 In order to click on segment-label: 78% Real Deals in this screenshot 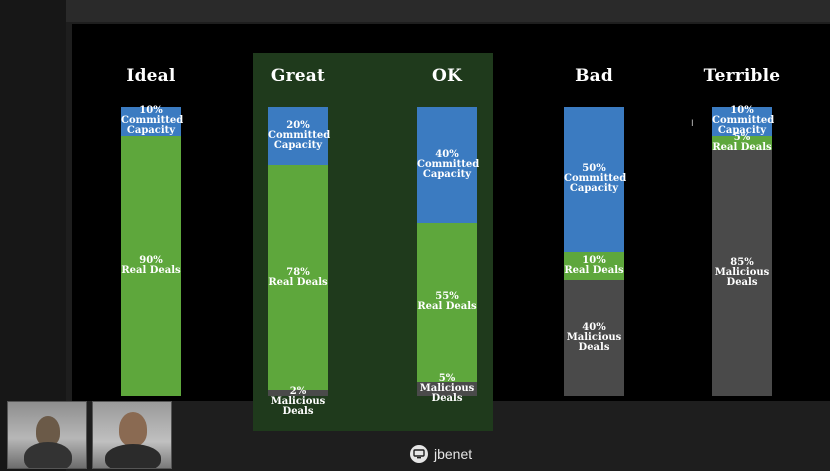, I will do `click(298, 277)`.